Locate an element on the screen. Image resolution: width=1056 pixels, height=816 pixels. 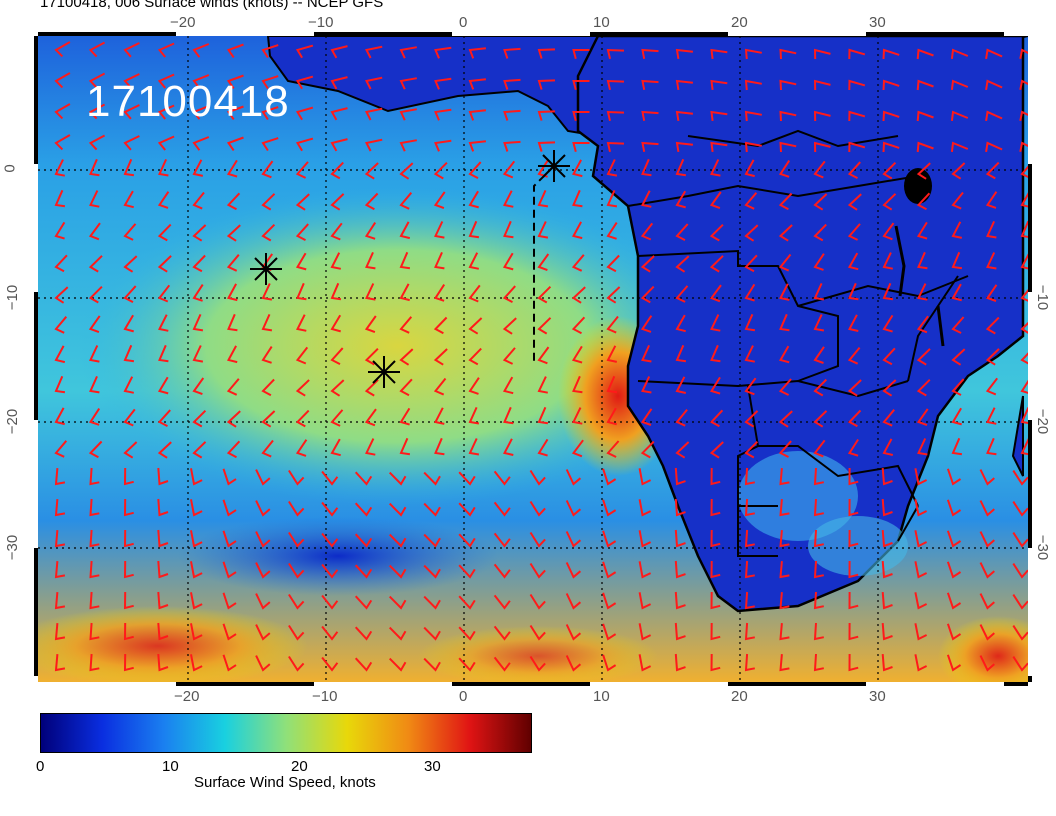
colorbar-tick: 10 is located at coordinates (170, 766).